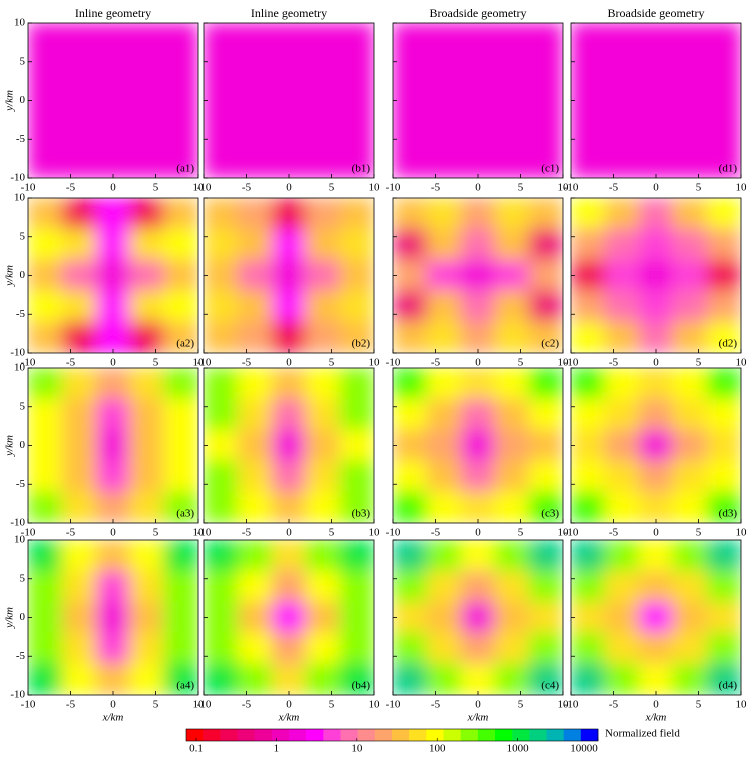  What do you see at coordinates (642, 734) in the screenshot?
I see `colorbar-label: Normalized field` at bounding box center [642, 734].